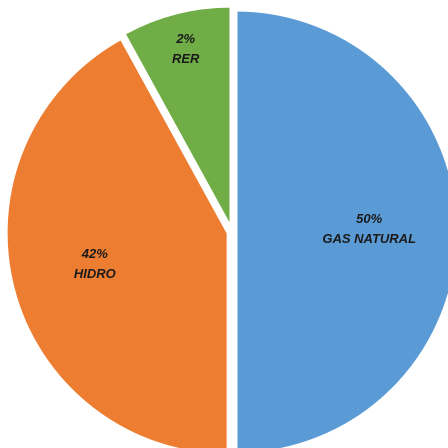  Describe the element at coordinates (369, 238) in the screenshot. I see `pie-slice-category-label: GAS NATURAL` at that location.